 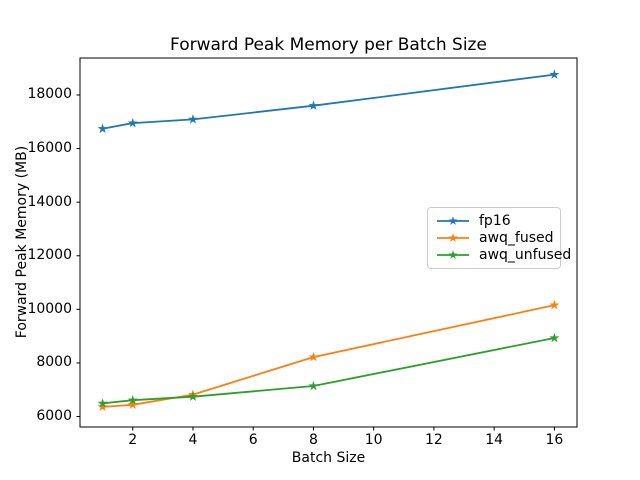 I want to click on x-axis-label: Batch Size, so click(x=328, y=458).